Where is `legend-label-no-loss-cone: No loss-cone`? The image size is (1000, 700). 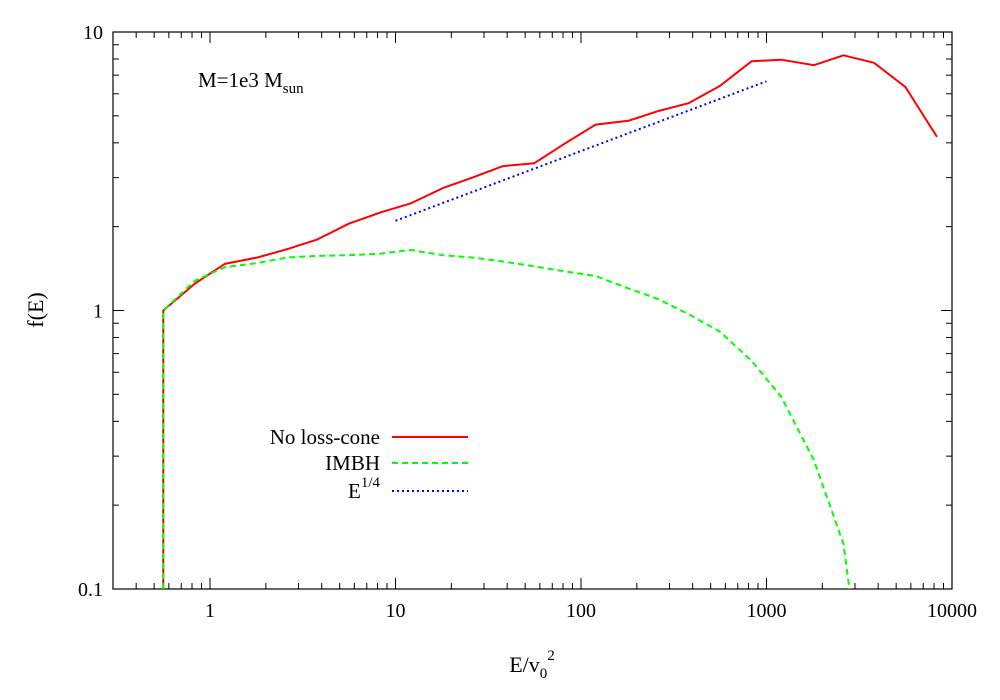 legend-label-no-loss-cone: No loss-cone is located at coordinates (325, 437).